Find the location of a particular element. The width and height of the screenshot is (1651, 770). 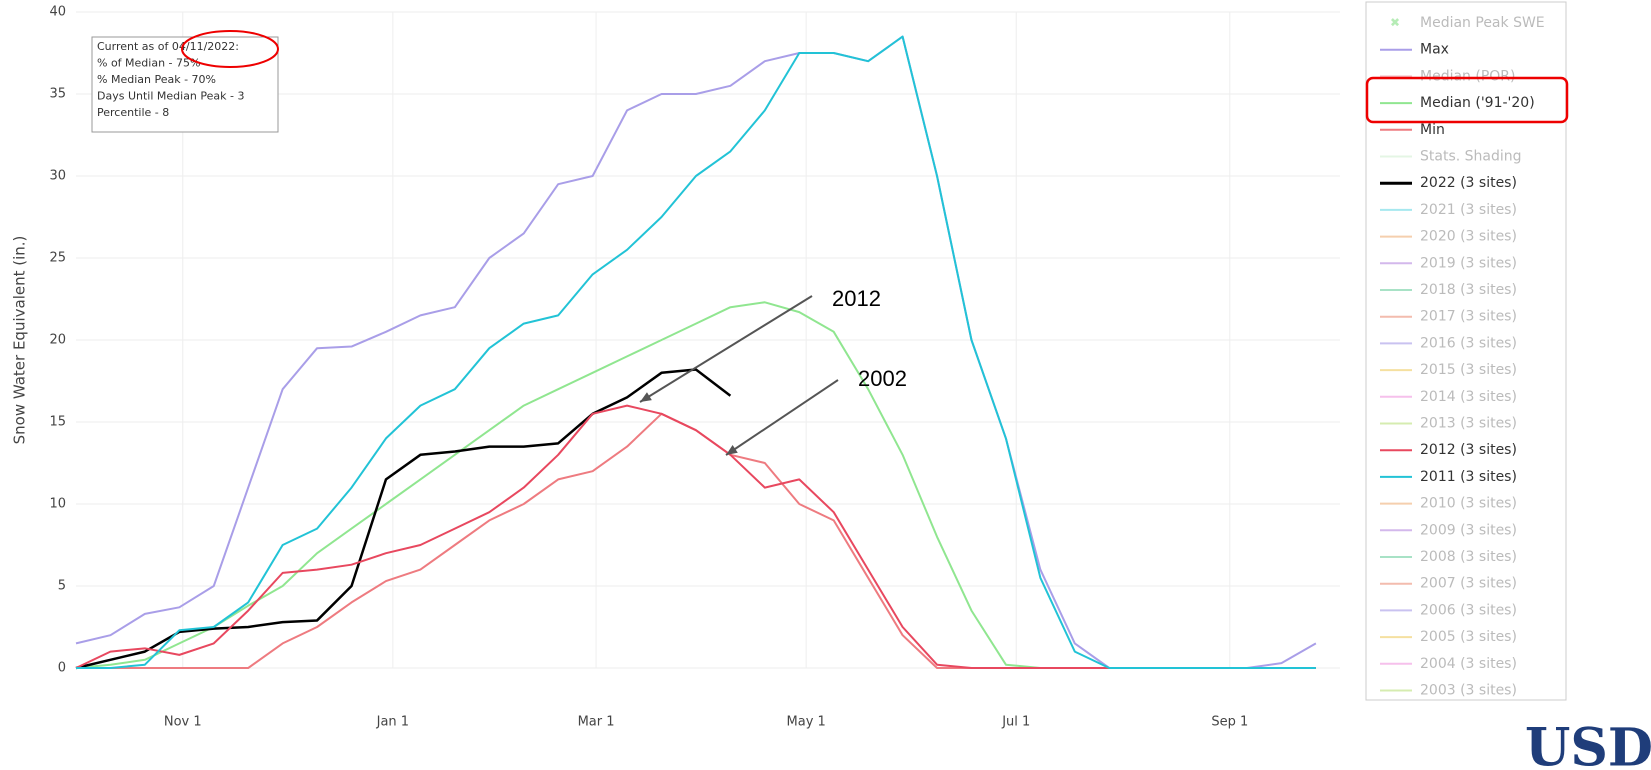

legend-label: 2009 (3 sites) is located at coordinates (1468, 530).